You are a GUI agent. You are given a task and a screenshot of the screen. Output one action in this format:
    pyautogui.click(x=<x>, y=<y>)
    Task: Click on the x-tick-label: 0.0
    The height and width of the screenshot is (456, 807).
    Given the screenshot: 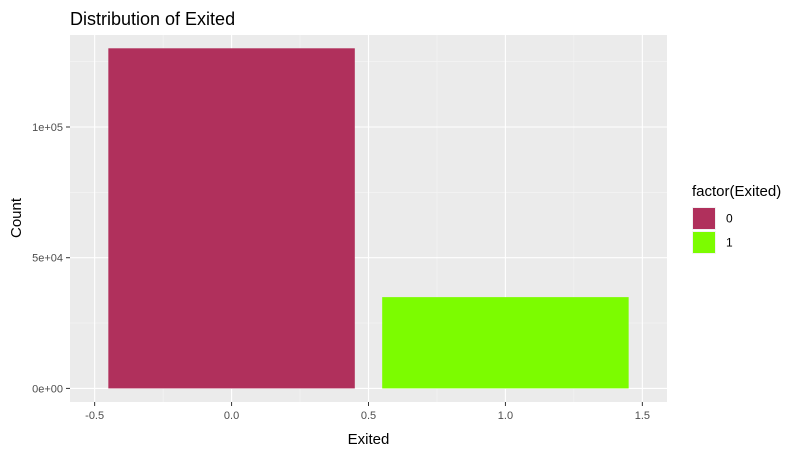 What is the action you would take?
    pyautogui.click(x=231, y=416)
    